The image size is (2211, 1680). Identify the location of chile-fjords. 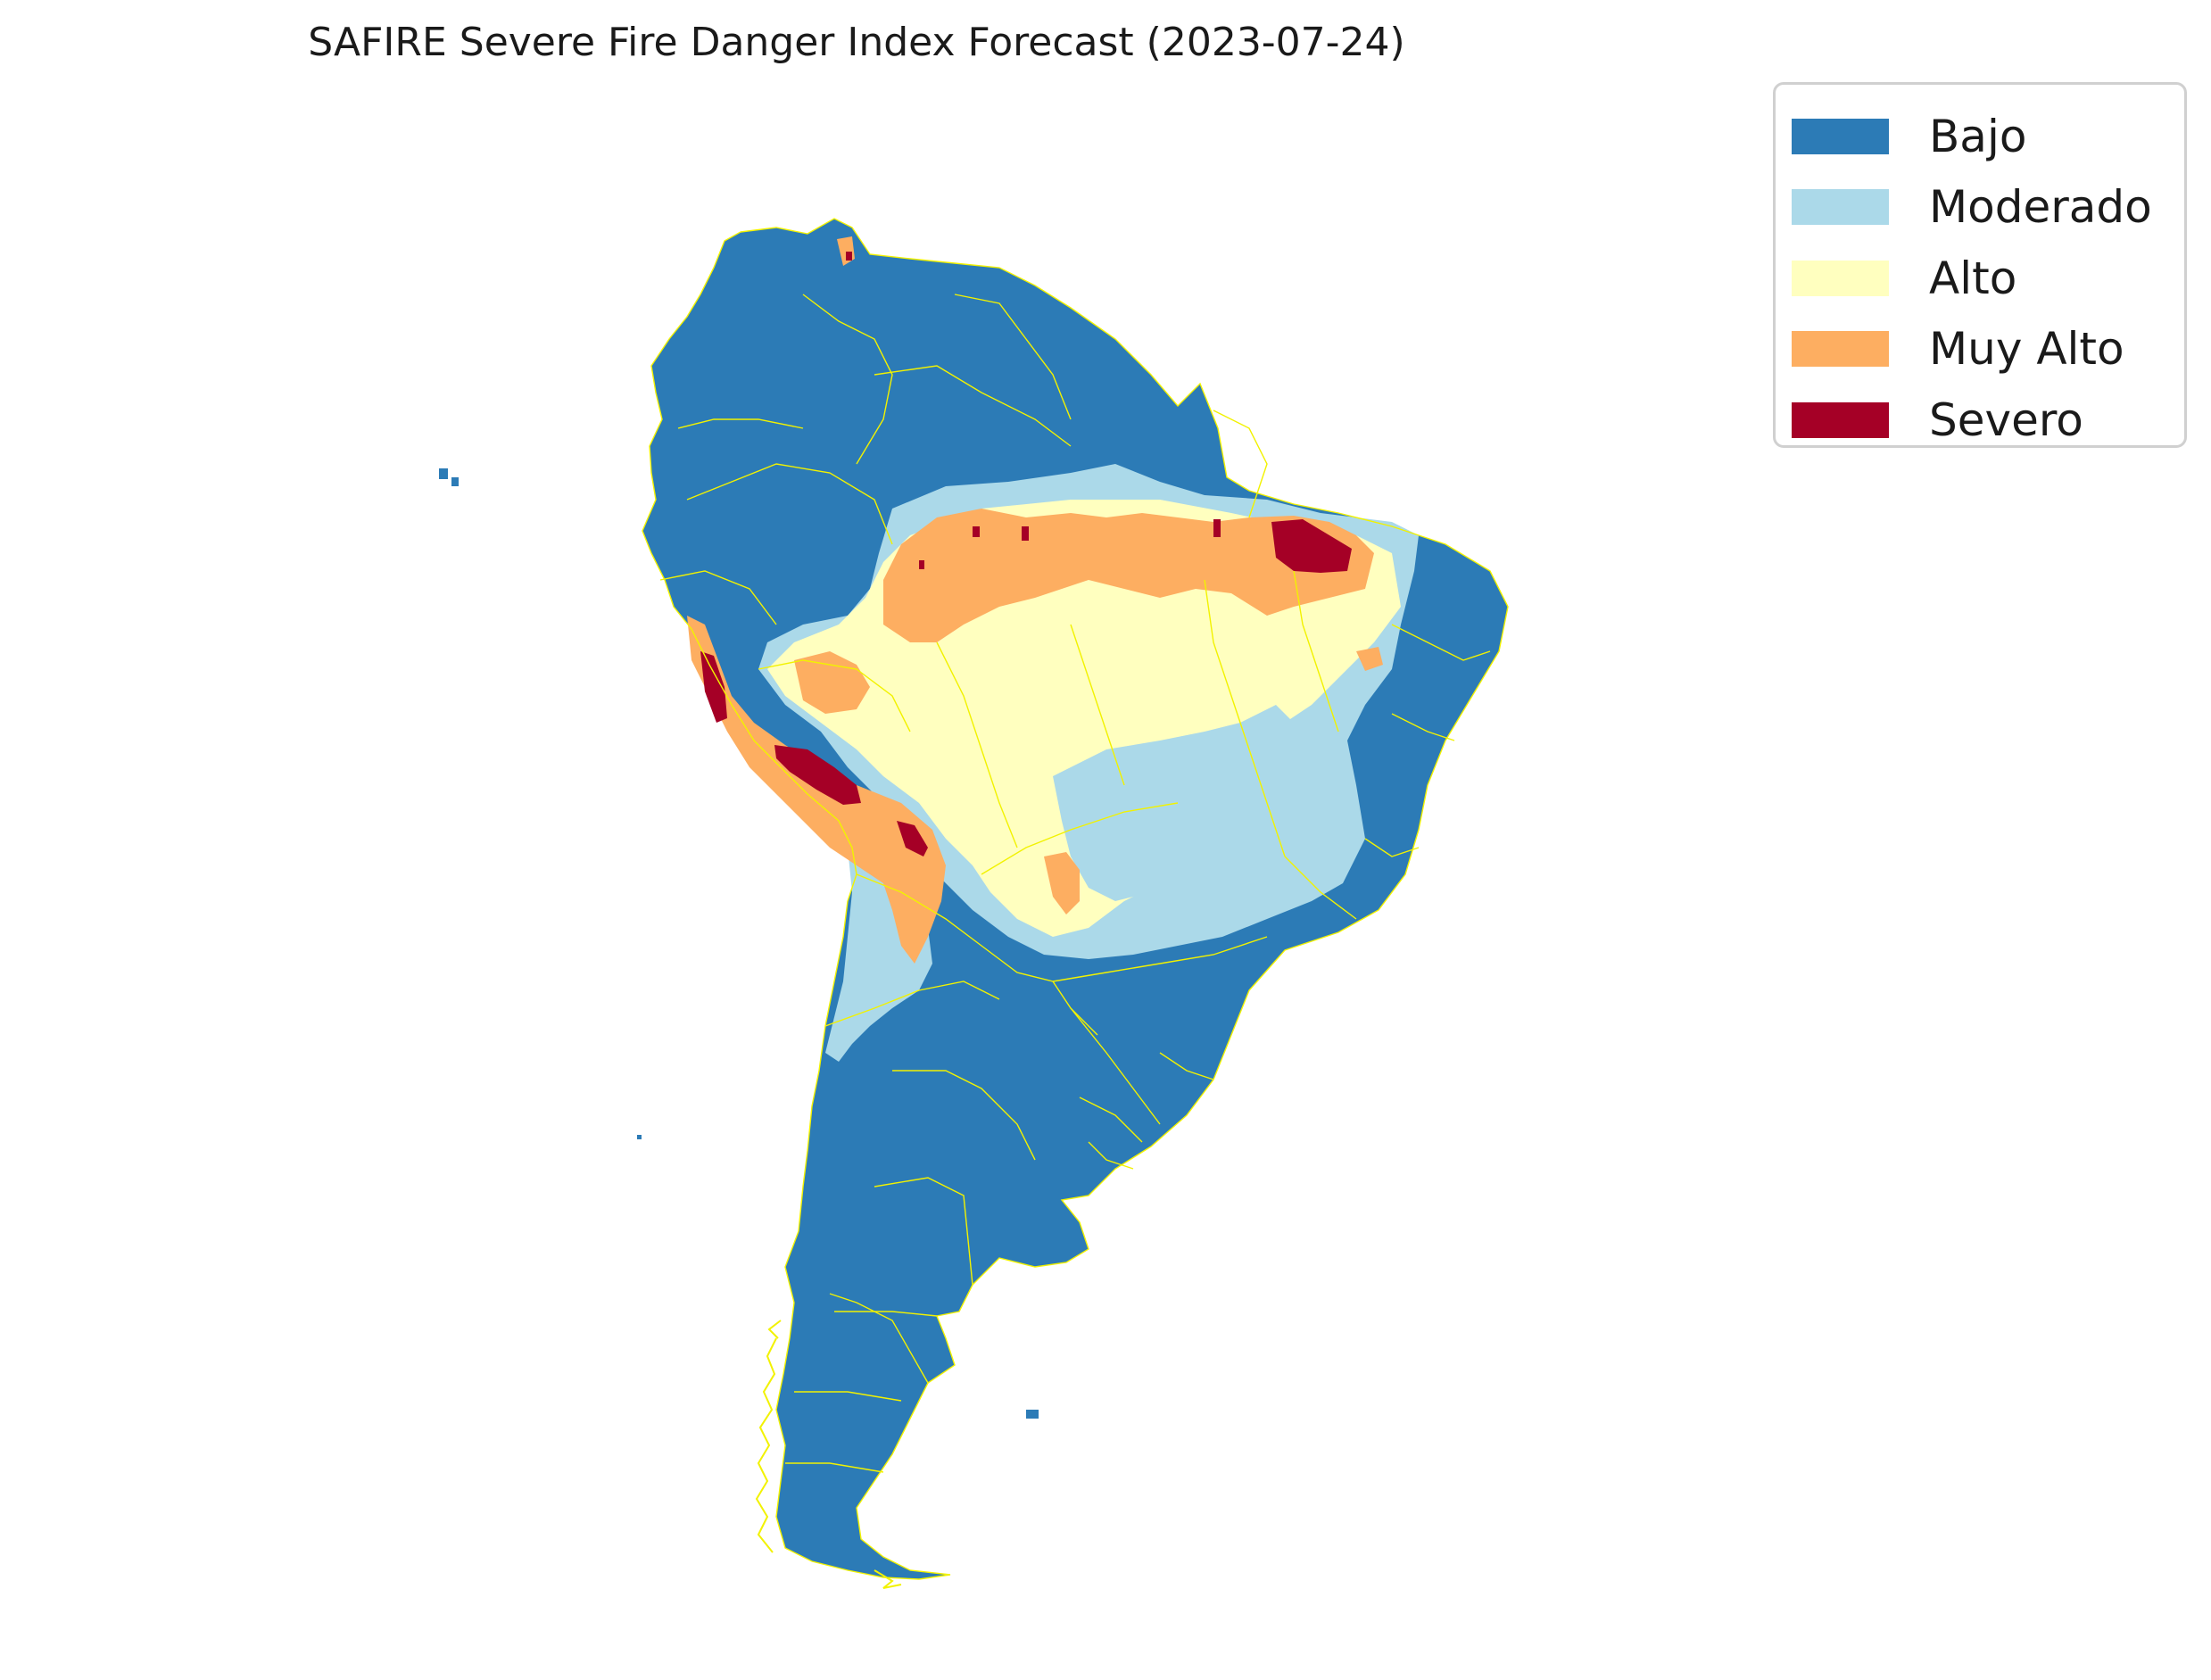
(828, 1454).